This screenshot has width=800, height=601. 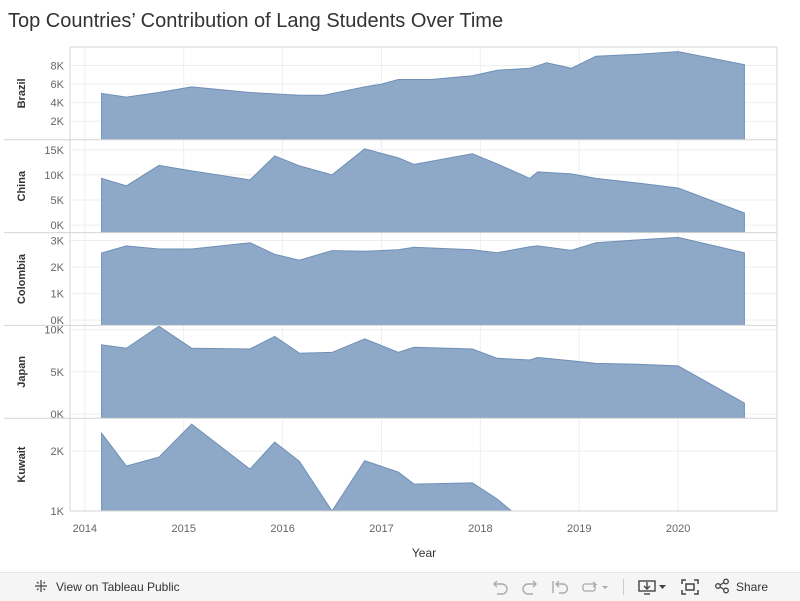 What do you see at coordinates (653, 587) in the screenshot?
I see `download-icon` at bounding box center [653, 587].